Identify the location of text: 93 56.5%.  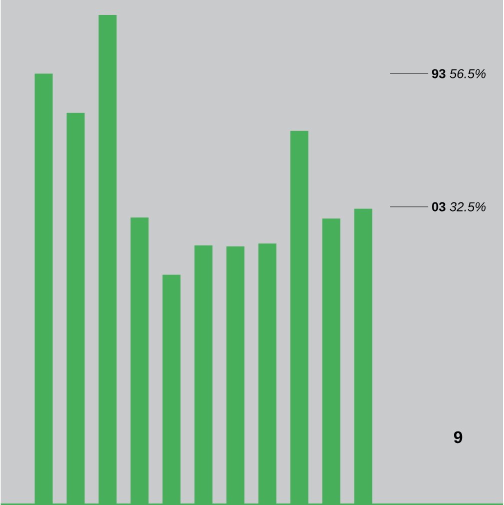
(459, 73).